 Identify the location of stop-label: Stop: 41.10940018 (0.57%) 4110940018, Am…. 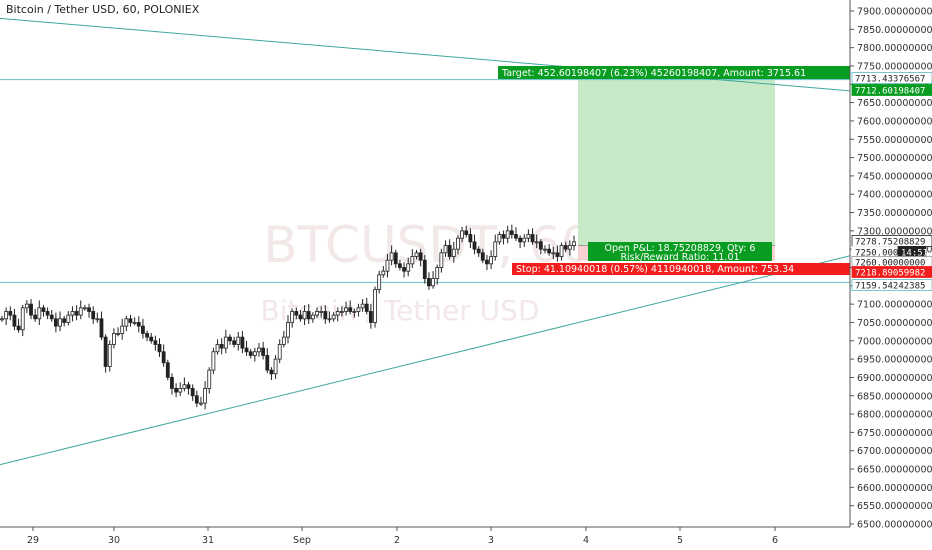
(681, 269).